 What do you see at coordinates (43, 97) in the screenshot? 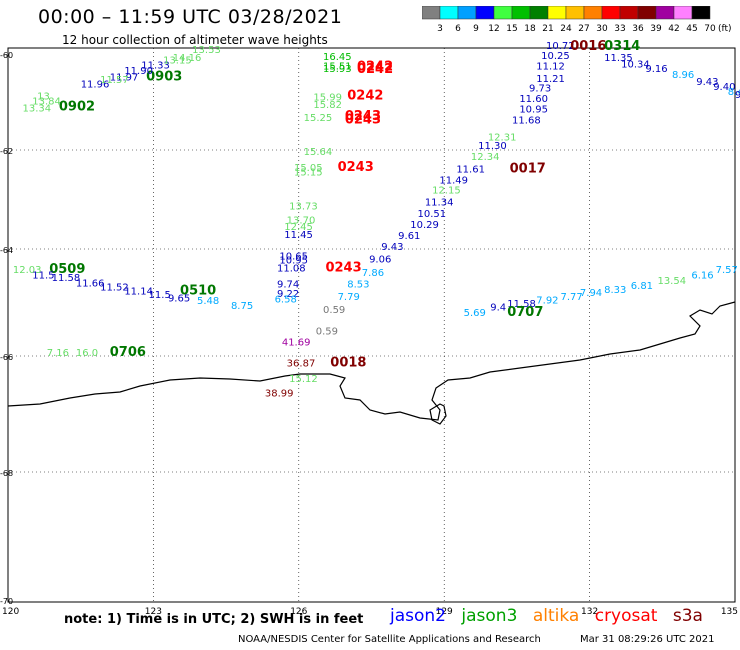
I see `wave-height-value: 13` at bounding box center [43, 97].